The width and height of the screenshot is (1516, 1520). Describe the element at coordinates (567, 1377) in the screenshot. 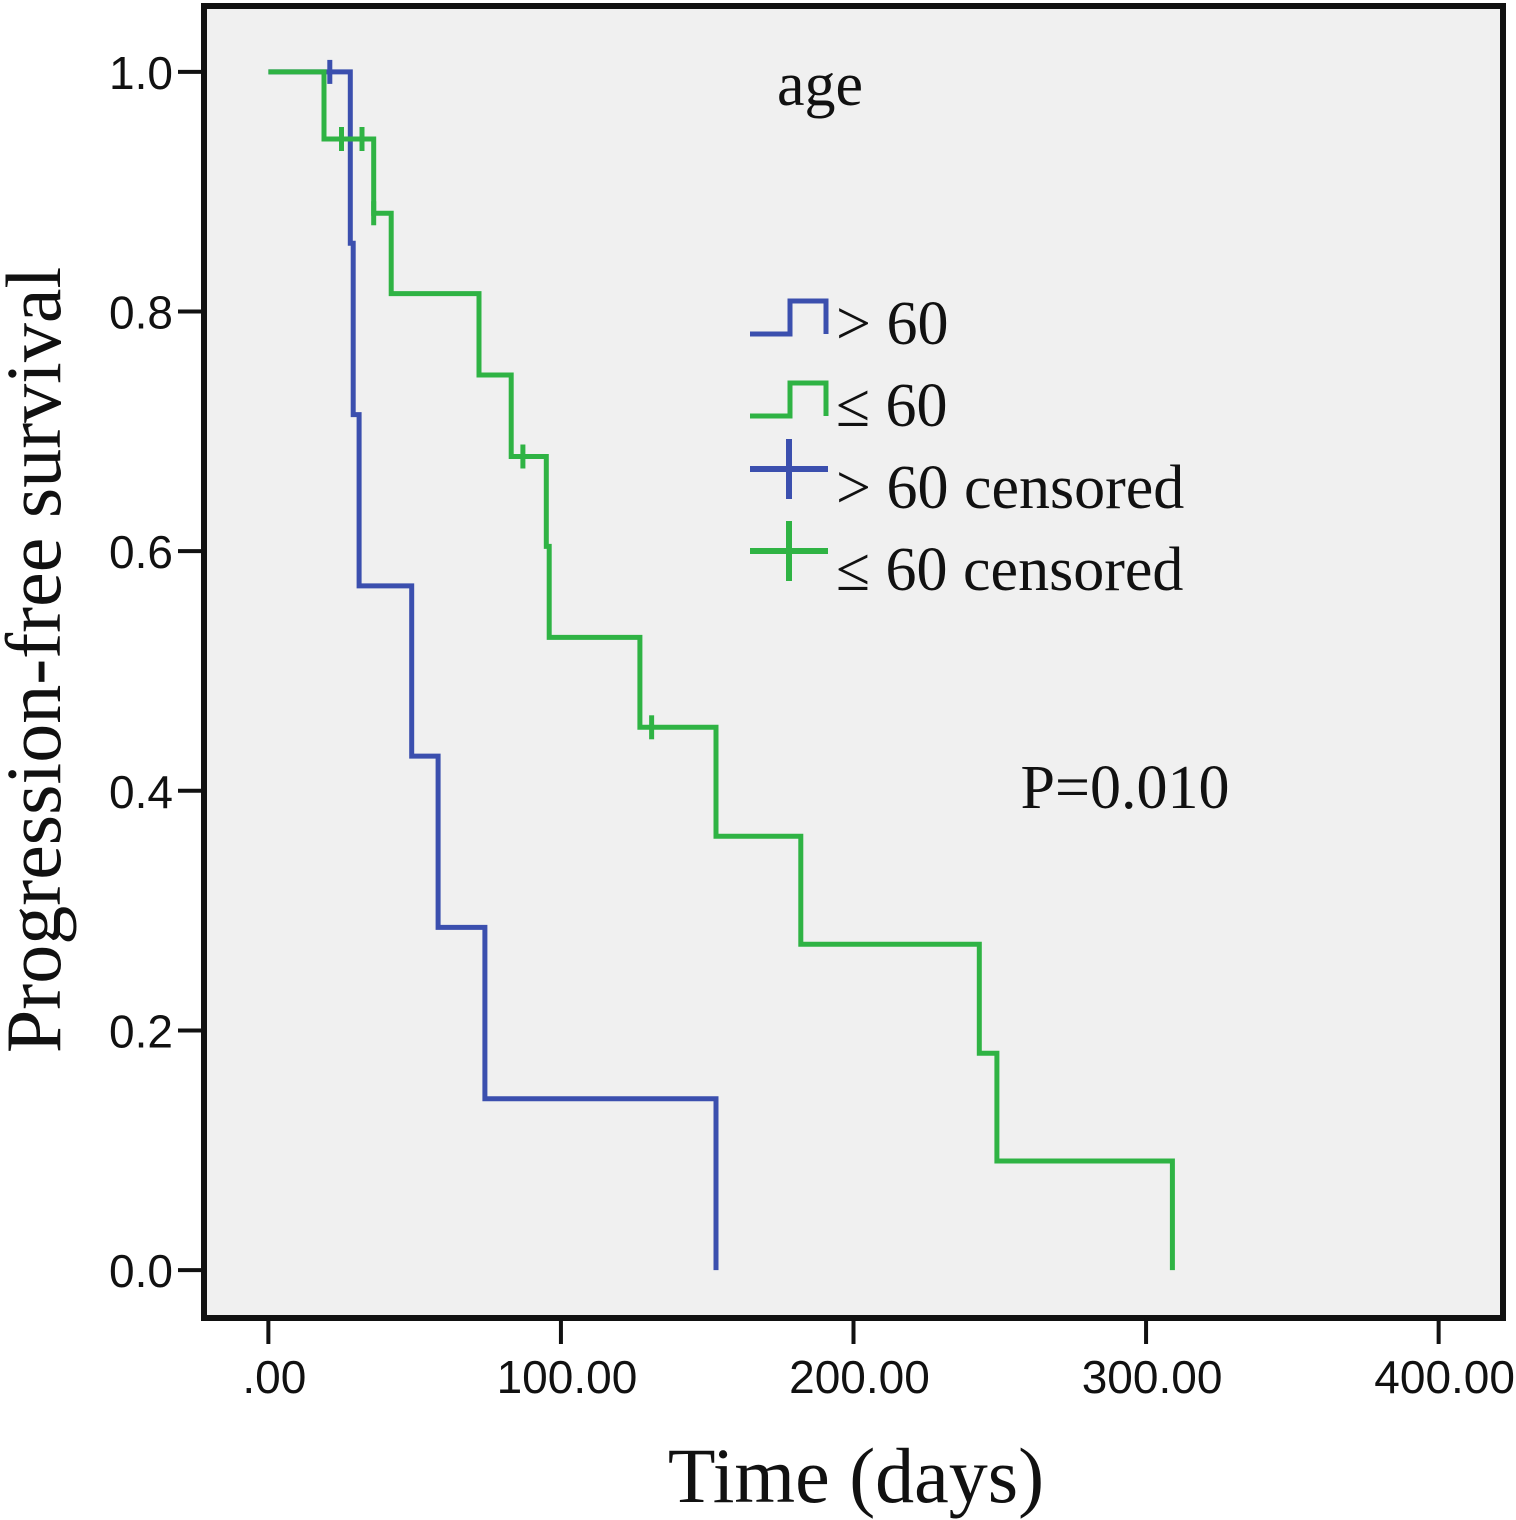

I see `x-tick-label-1: 100.00` at that location.